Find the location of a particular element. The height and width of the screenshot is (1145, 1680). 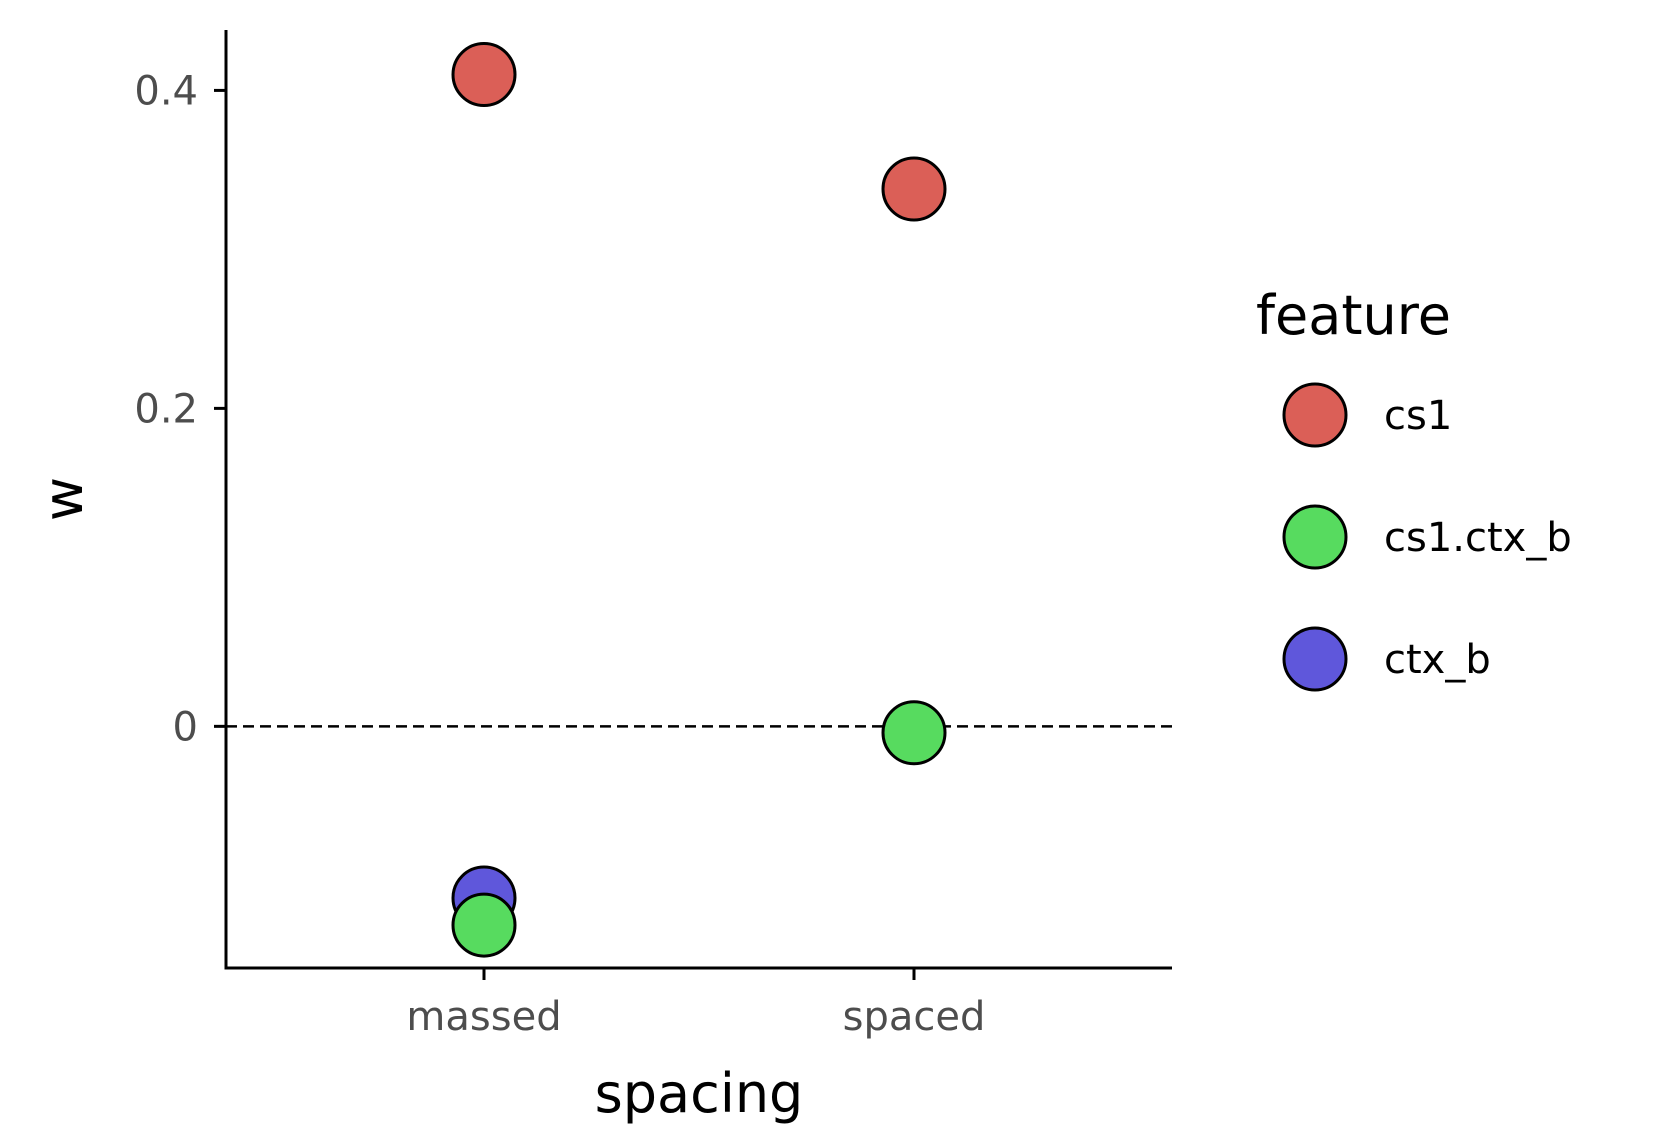

legend: feature cs1 cs1.ctx_b ctx_b is located at coordinates (1414, 488).